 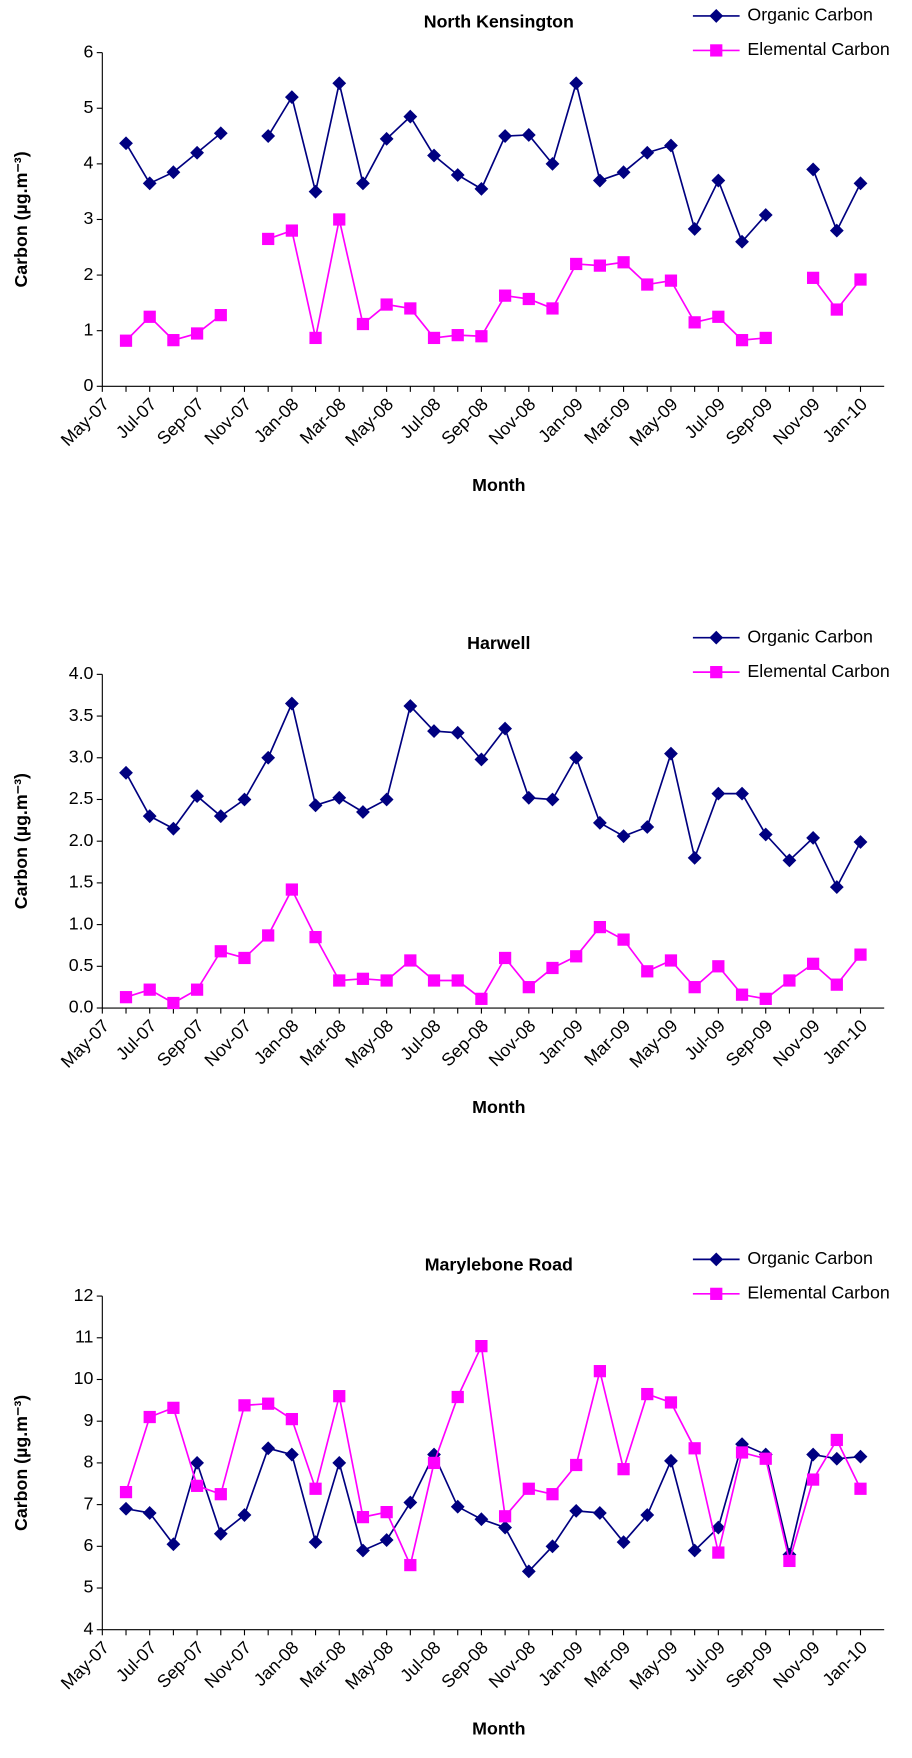 I want to click on legend-label: Elemental Carbon, so click(x=818, y=671).